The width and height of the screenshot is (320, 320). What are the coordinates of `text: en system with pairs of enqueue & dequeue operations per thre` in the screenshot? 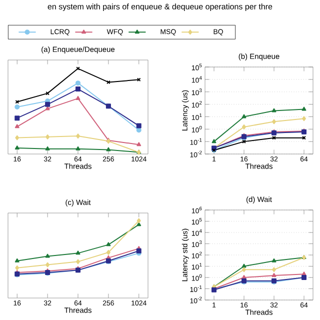 It's located at (160, 7).